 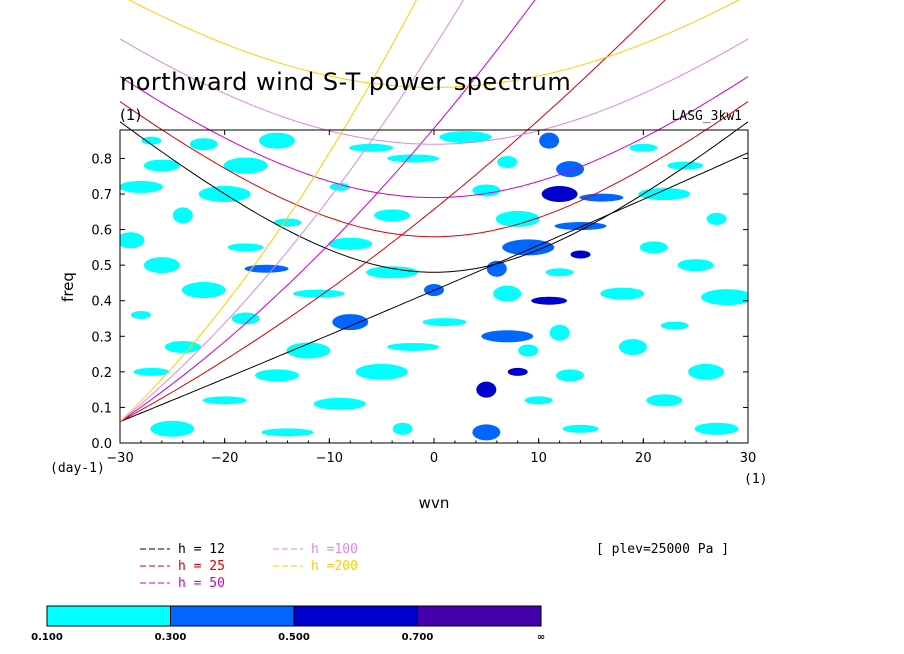 I want to click on legend-label: h =100, so click(x=334, y=549).